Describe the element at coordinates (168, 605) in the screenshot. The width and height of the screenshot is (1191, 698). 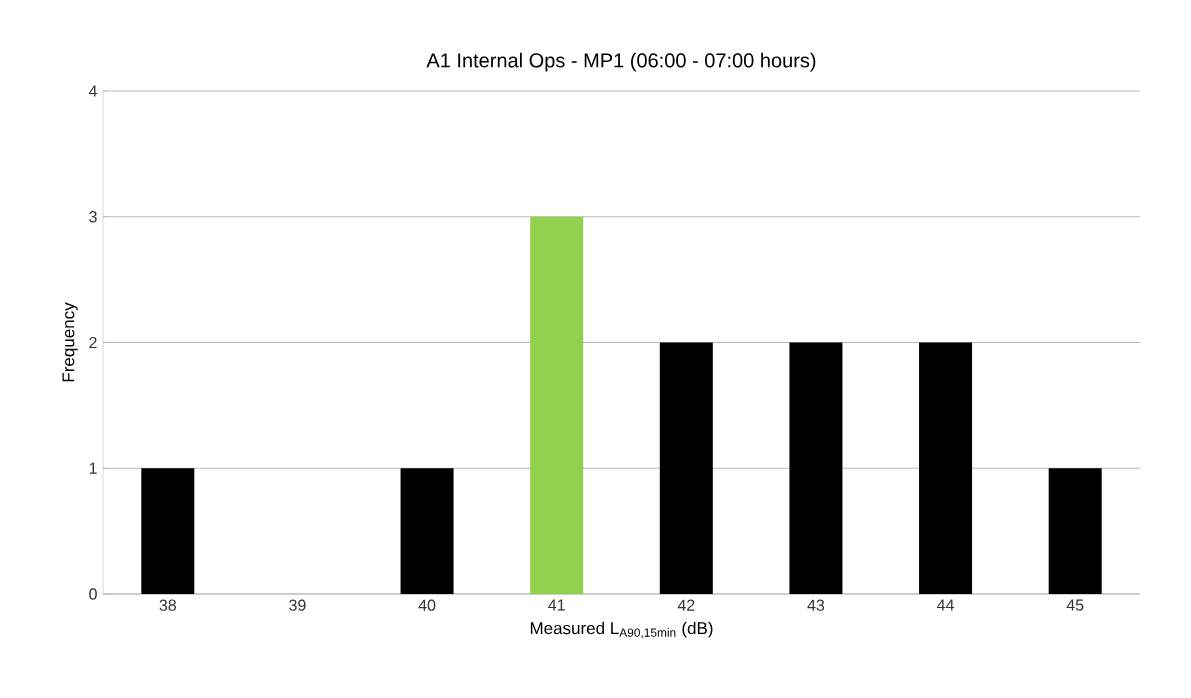
I see `x-tick-label: 38` at that location.